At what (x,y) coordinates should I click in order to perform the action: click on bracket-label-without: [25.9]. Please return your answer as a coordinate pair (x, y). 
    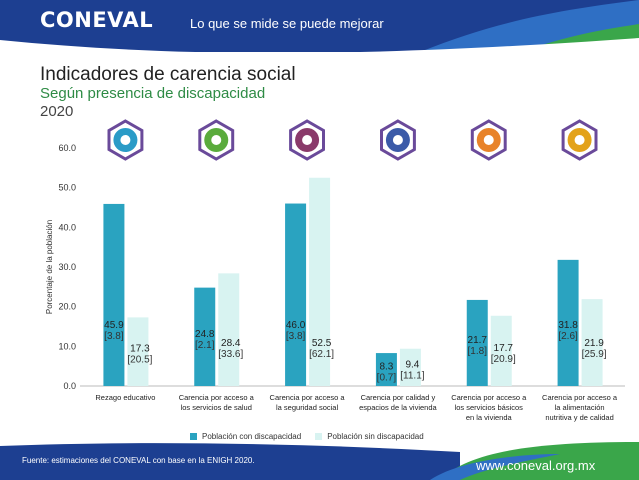
    Looking at the image, I should click on (594, 354).